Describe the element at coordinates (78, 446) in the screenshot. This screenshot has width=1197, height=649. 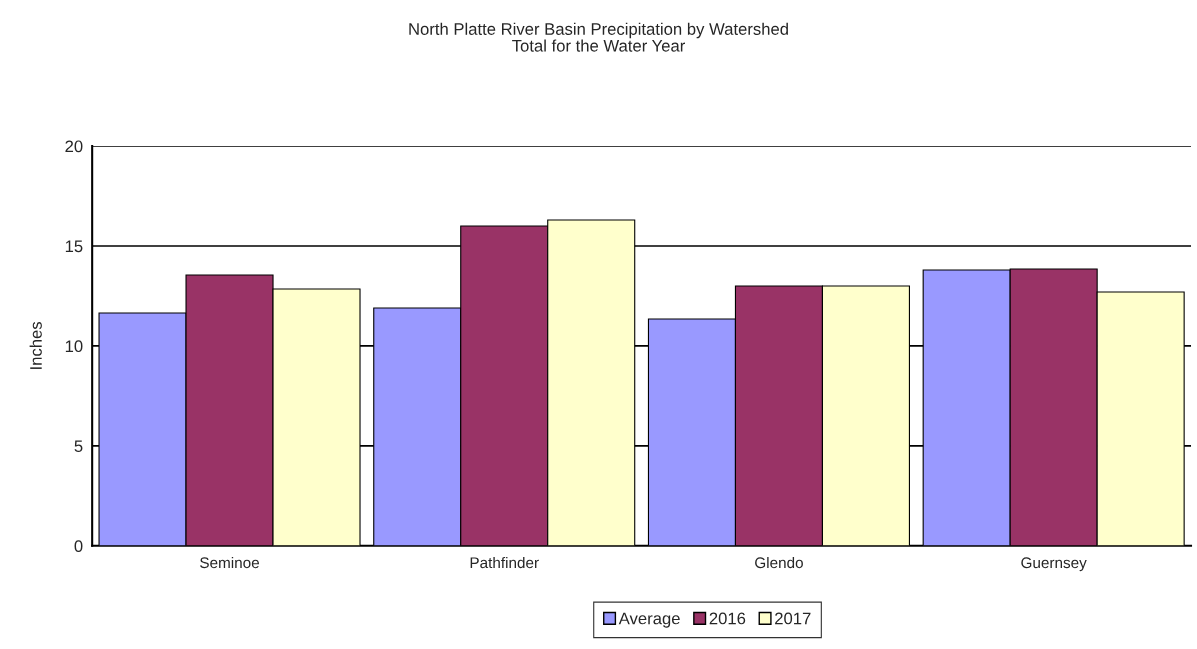
I see `y-tick-label: 5` at that location.